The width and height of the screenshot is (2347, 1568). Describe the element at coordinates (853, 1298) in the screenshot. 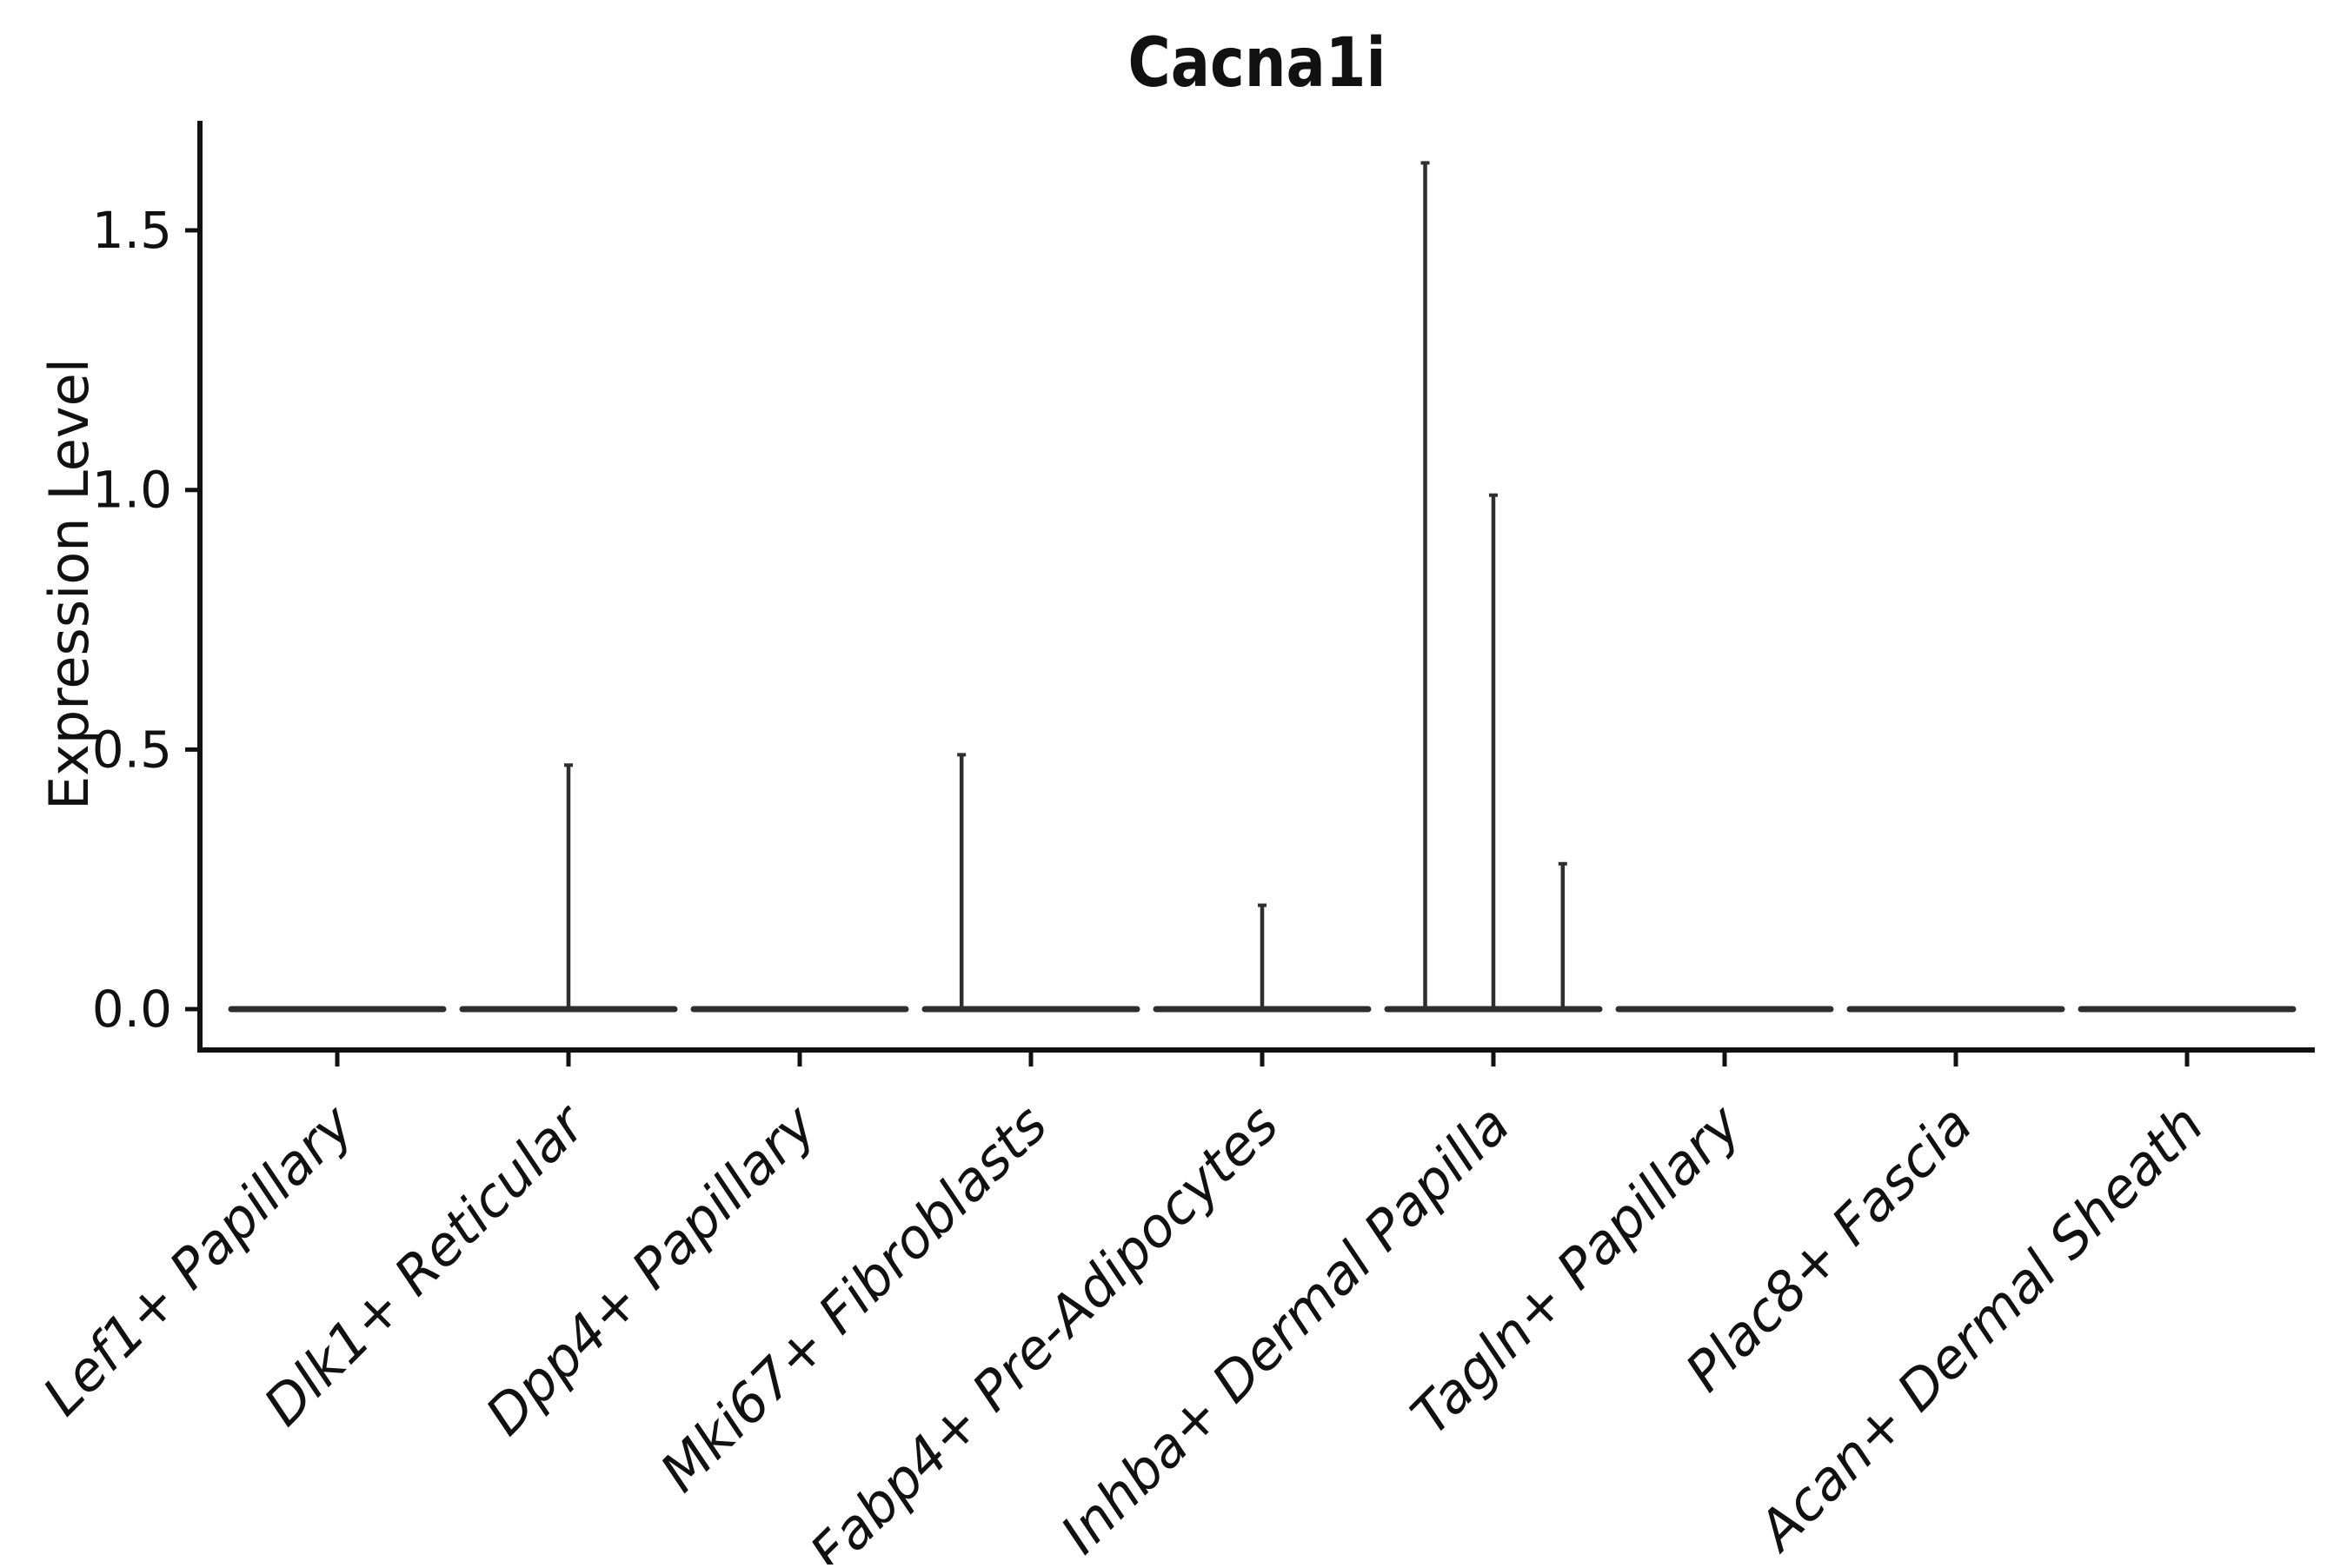

I see `x-tick-label: Mki67+ Fibroblasts` at that location.